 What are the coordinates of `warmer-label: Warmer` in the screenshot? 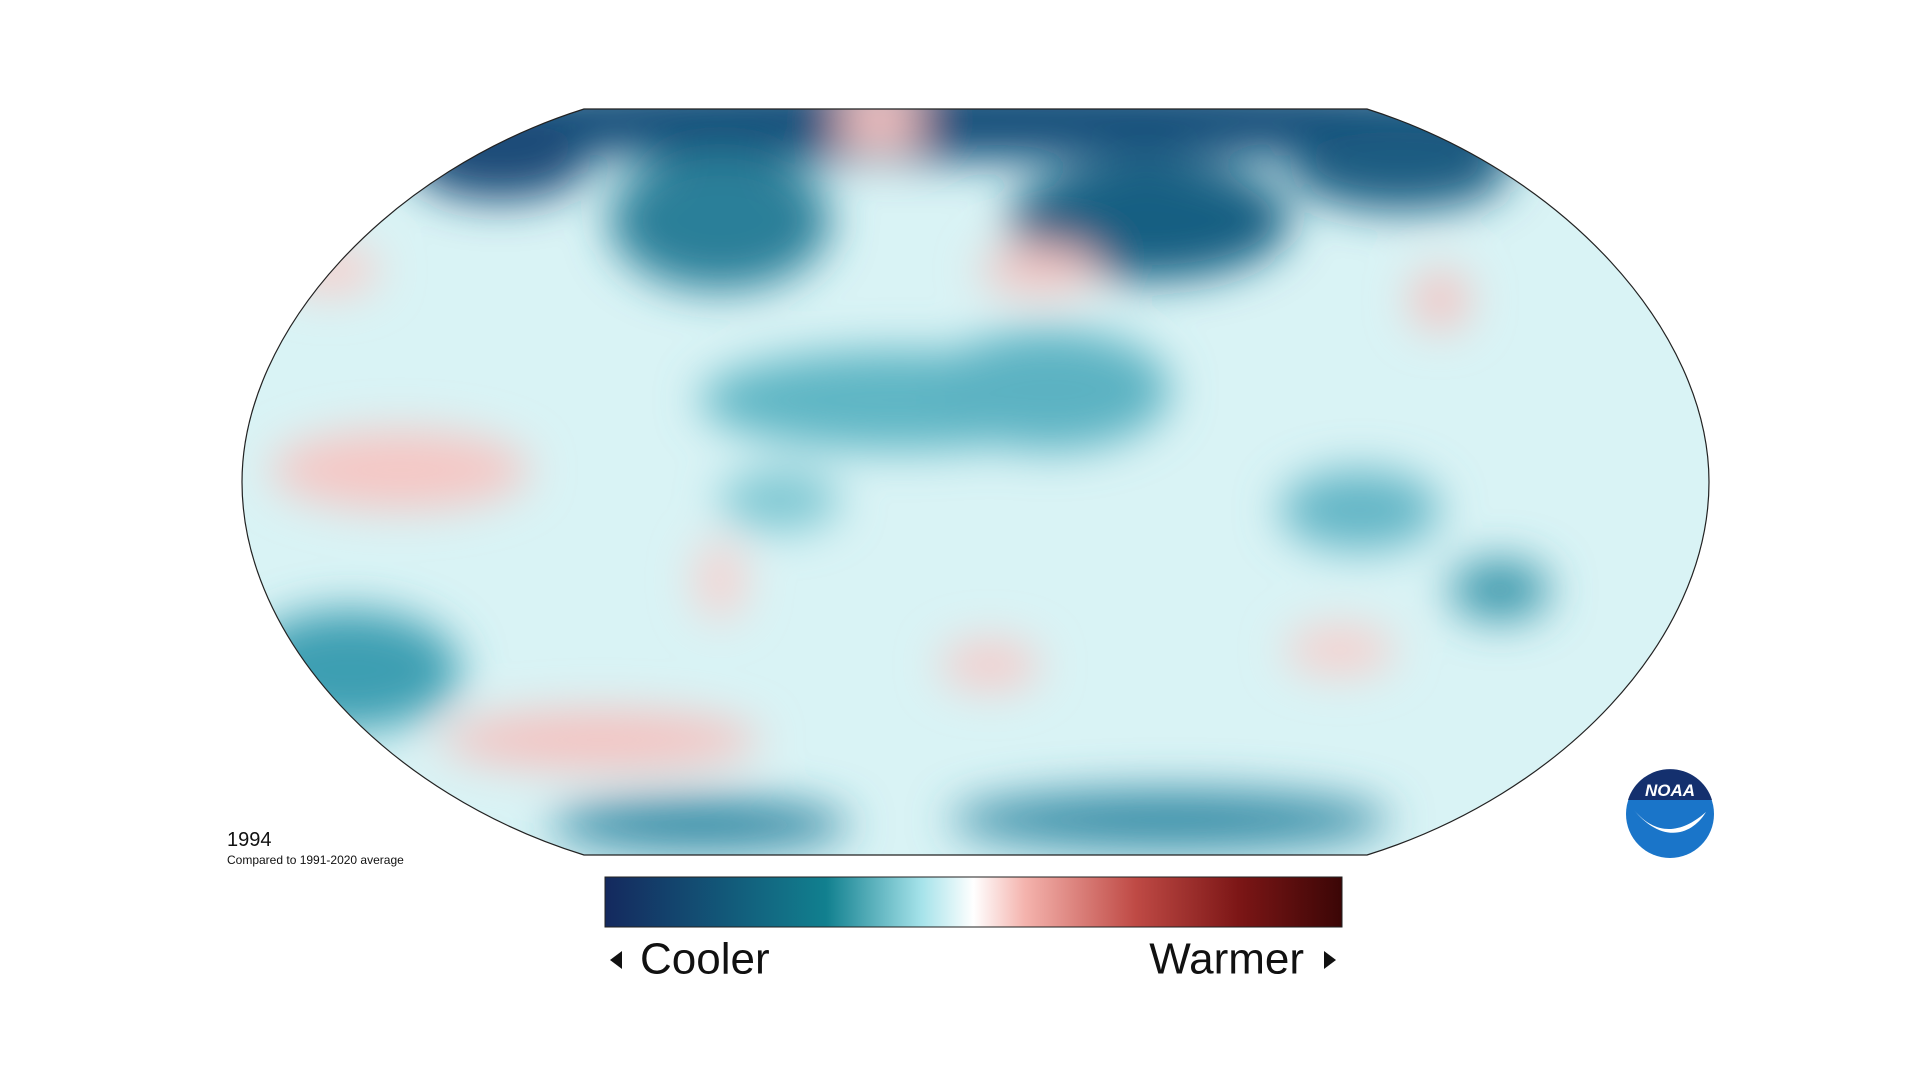 It's located at (1226, 959).